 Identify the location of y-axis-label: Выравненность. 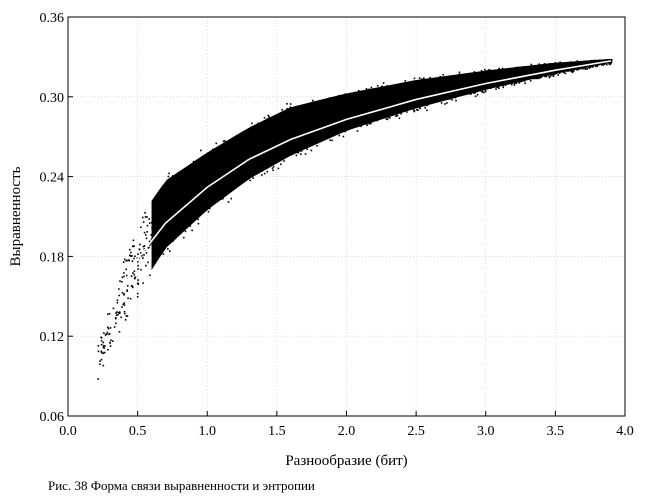
(16, 216).